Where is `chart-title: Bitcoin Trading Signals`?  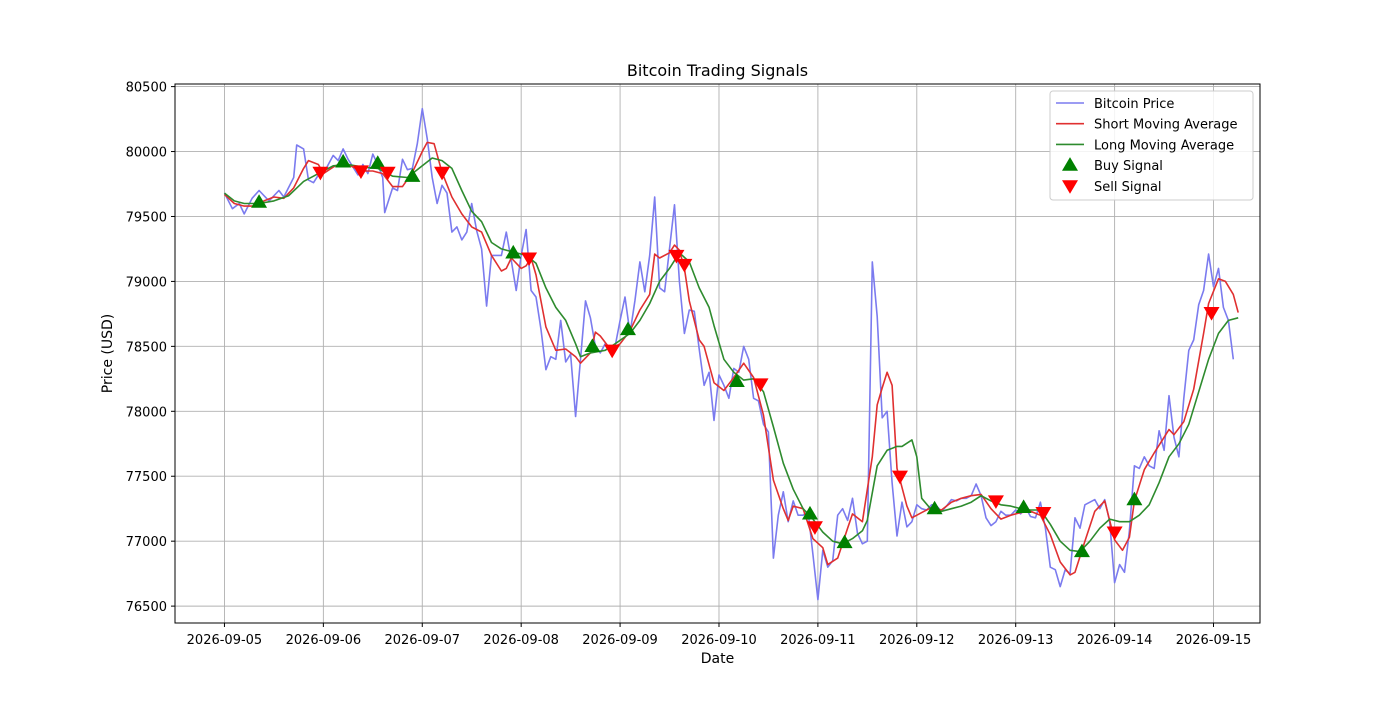 chart-title: Bitcoin Trading Signals is located at coordinates (717, 70).